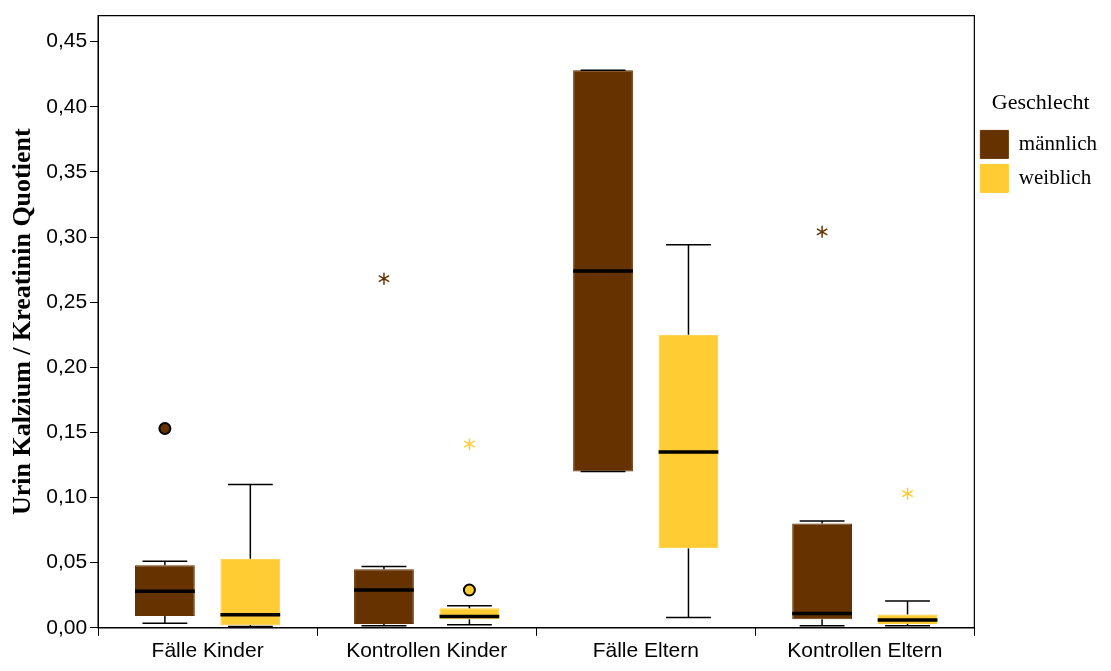 The width and height of the screenshot is (1111, 671). What do you see at coordinates (67, 40) in the screenshot?
I see `y-tick-label: 0,45` at bounding box center [67, 40].